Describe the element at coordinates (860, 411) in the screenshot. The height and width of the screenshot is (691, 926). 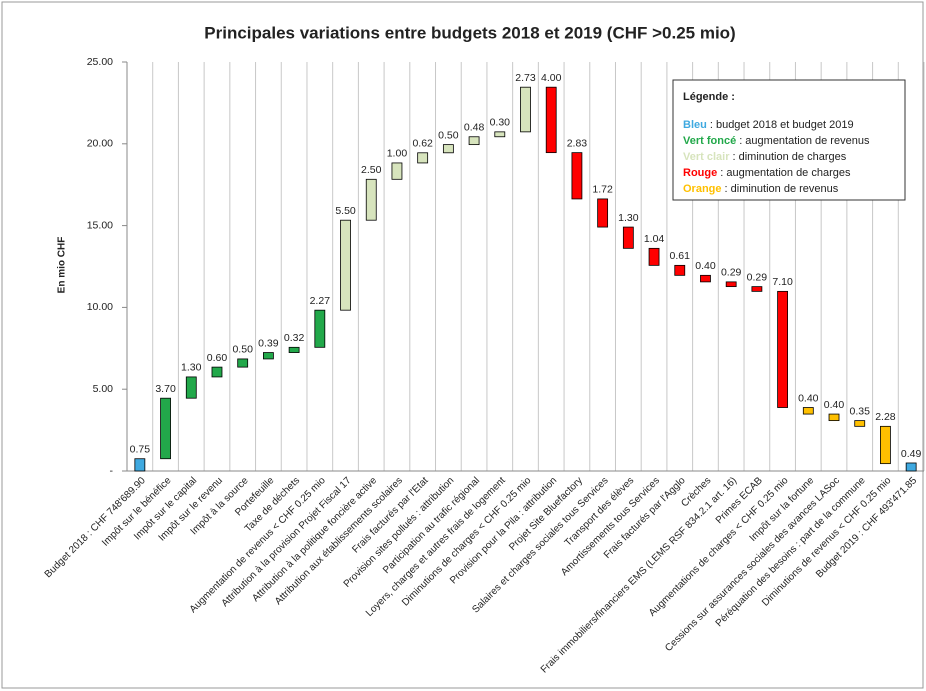
I see `value-label: 0.35` at that location.